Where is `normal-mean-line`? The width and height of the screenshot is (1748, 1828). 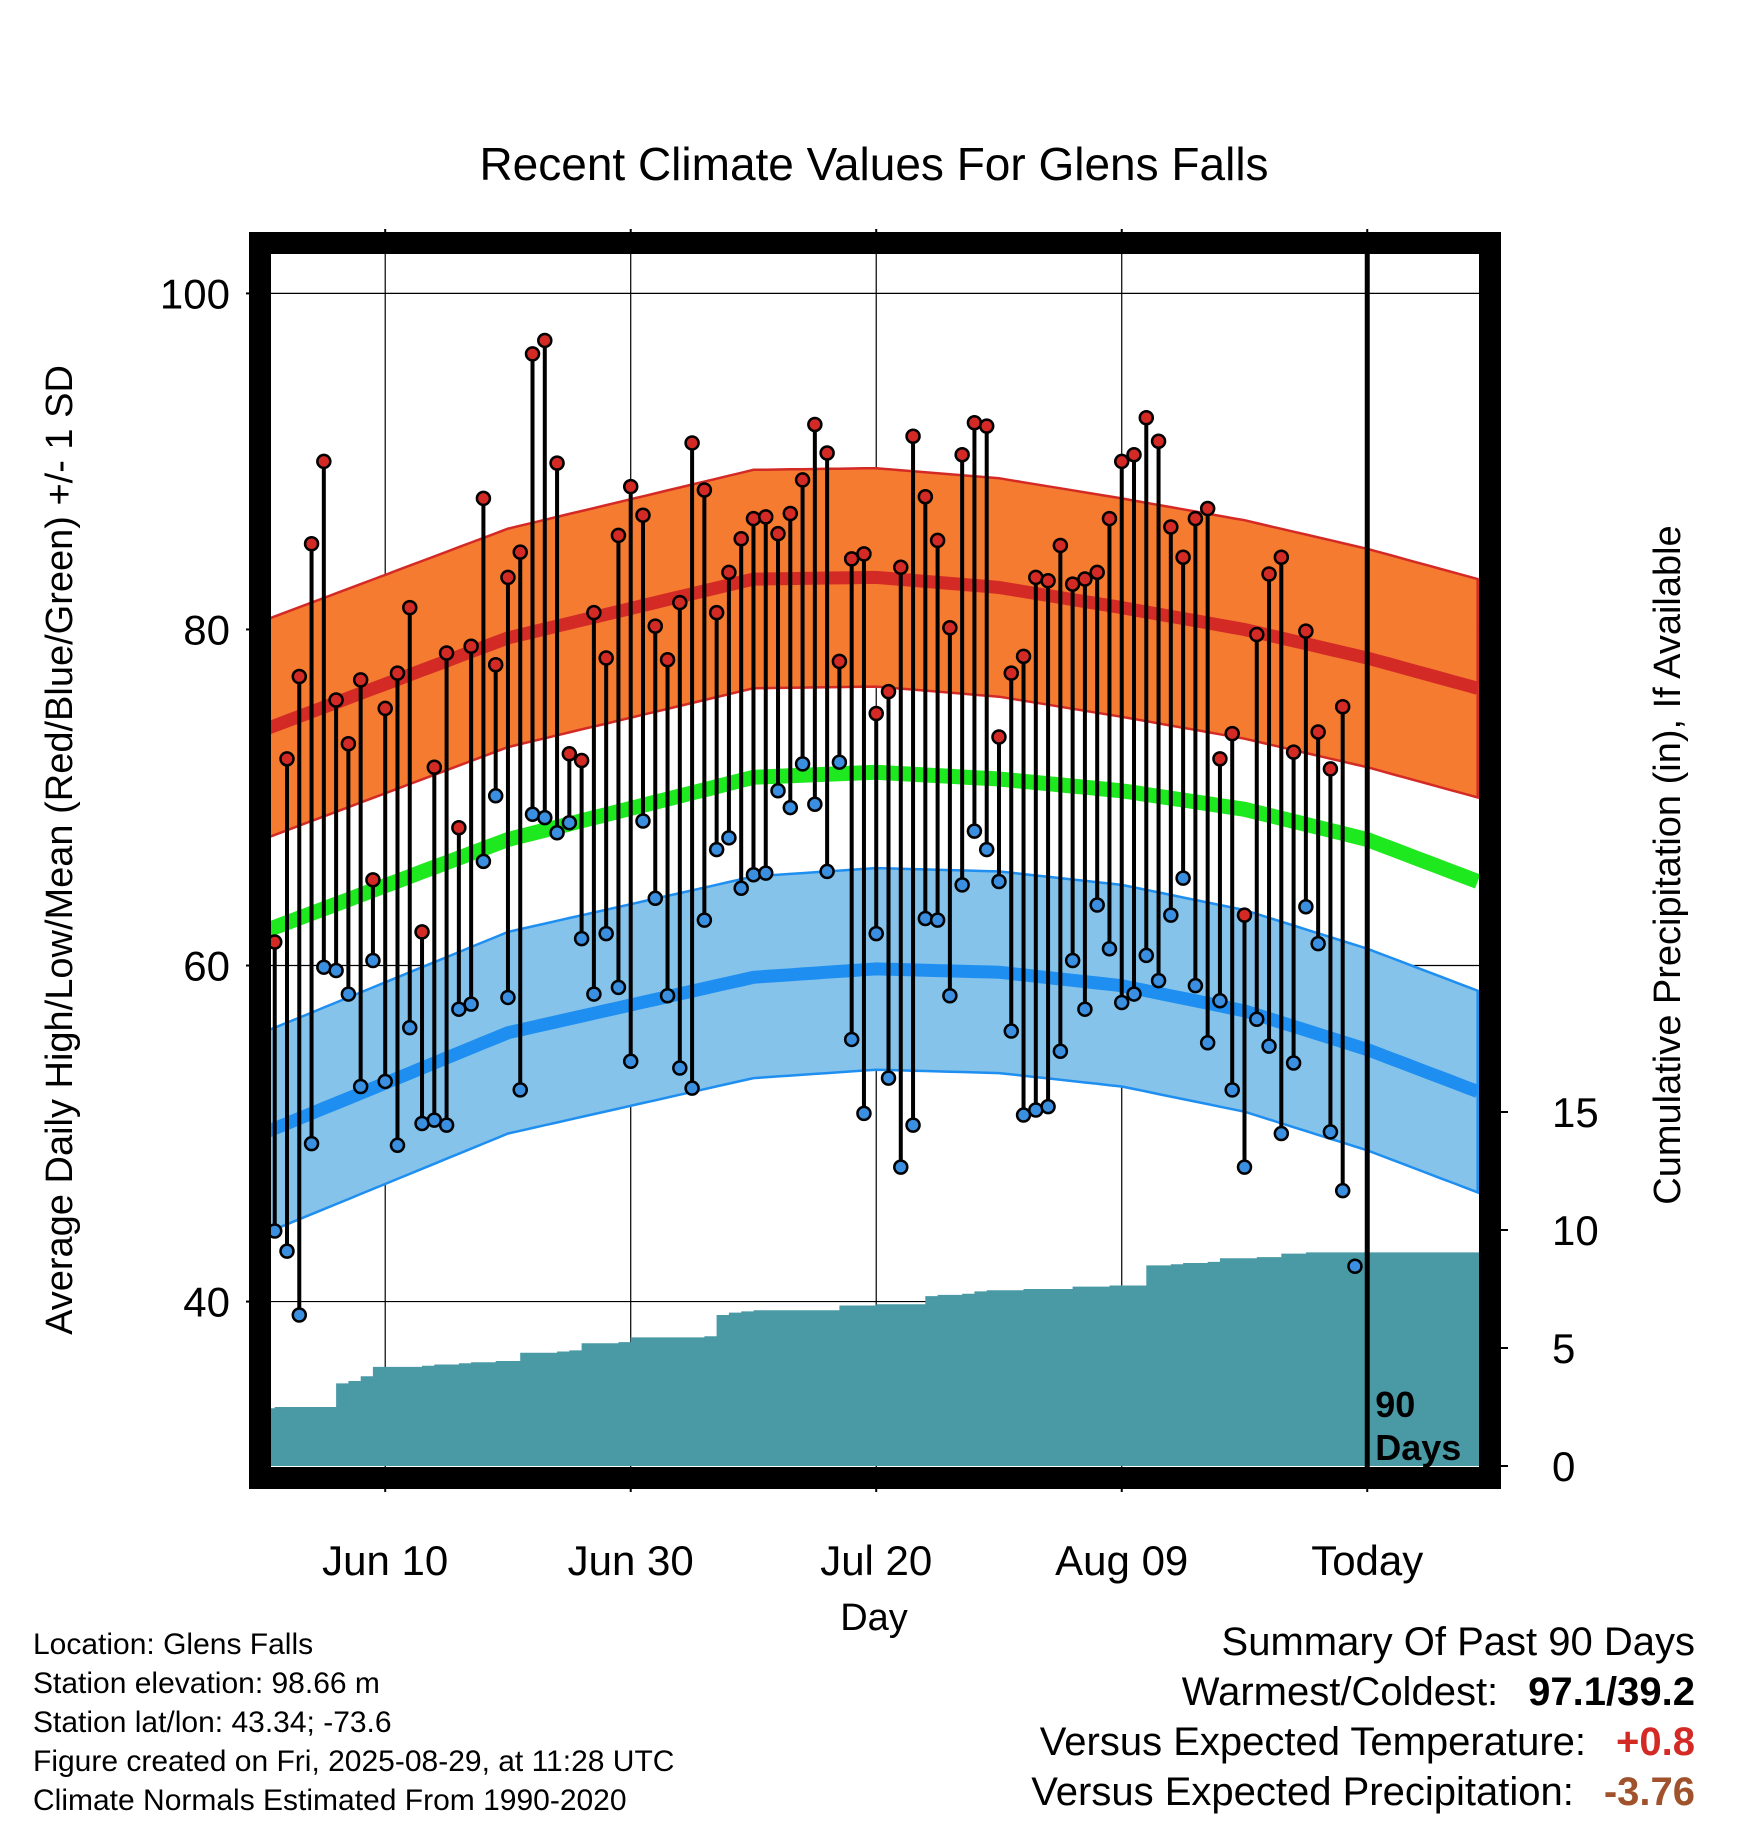
normal-mean-line is located at coordinates (875, 851).